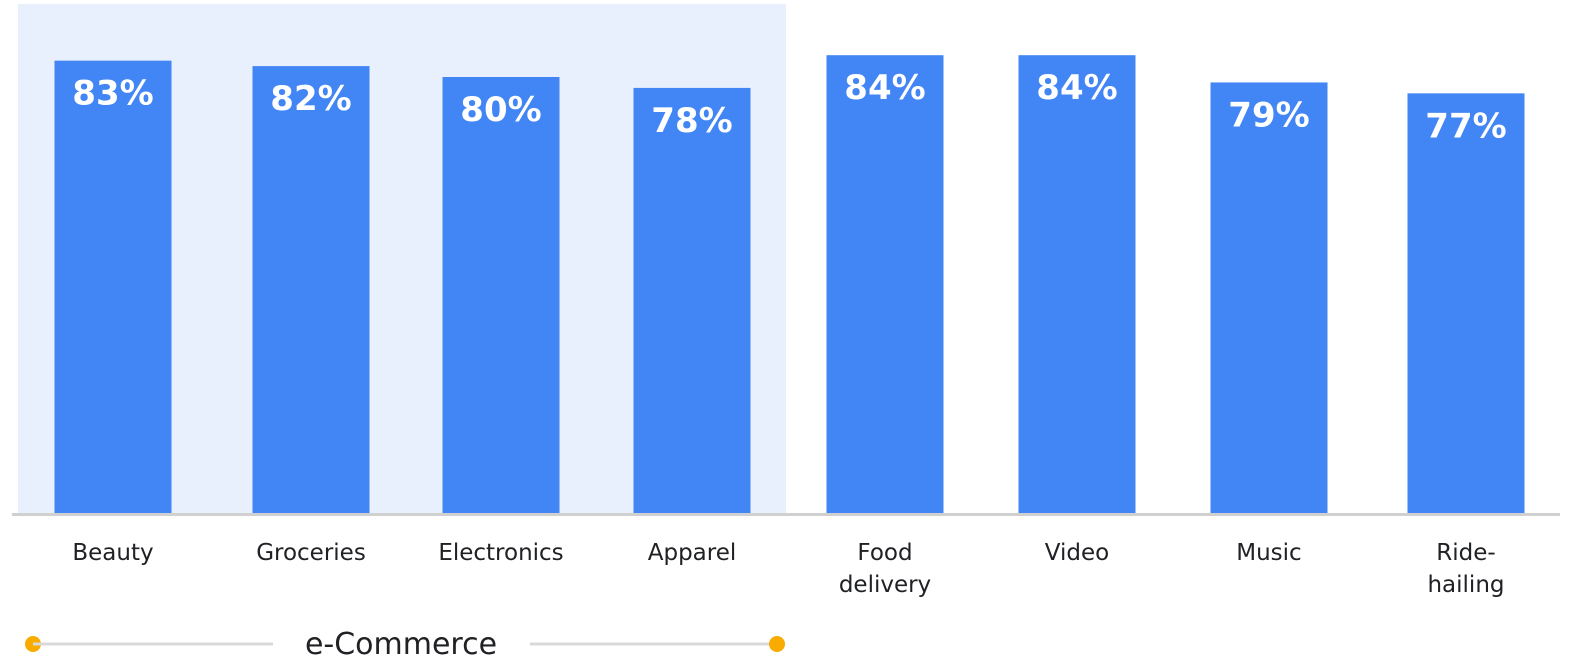  Describe the element at coordinates (112, 94) in the screenshot. I see `value-label-beauty: 83%` at that location.